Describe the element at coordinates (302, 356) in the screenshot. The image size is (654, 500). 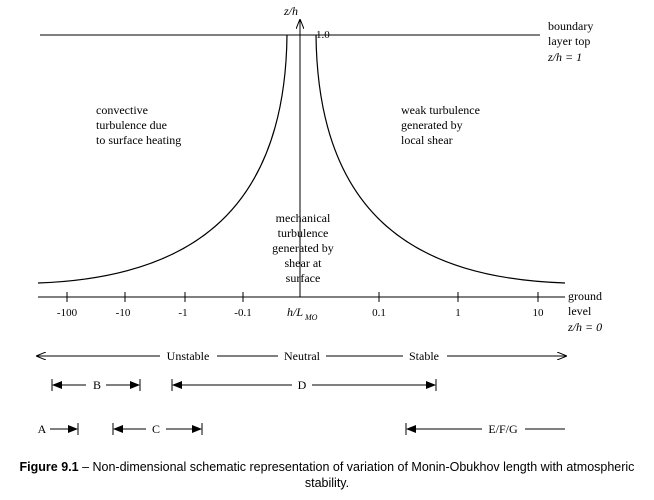
I see `neutral-label: Neutral` at that location.